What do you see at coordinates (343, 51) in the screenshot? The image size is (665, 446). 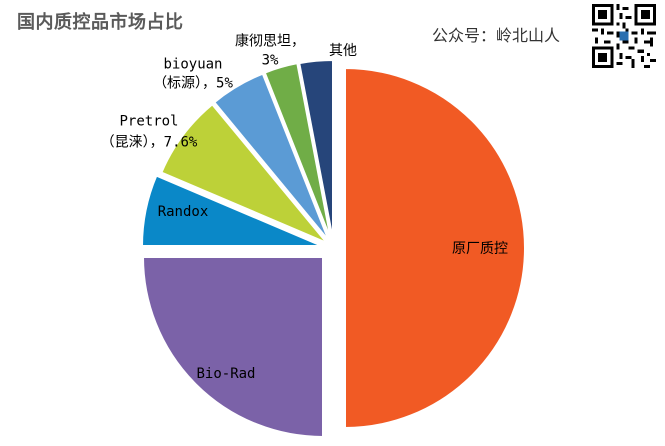 I see `slice-label: 其他` at bounding box center [343, 51].